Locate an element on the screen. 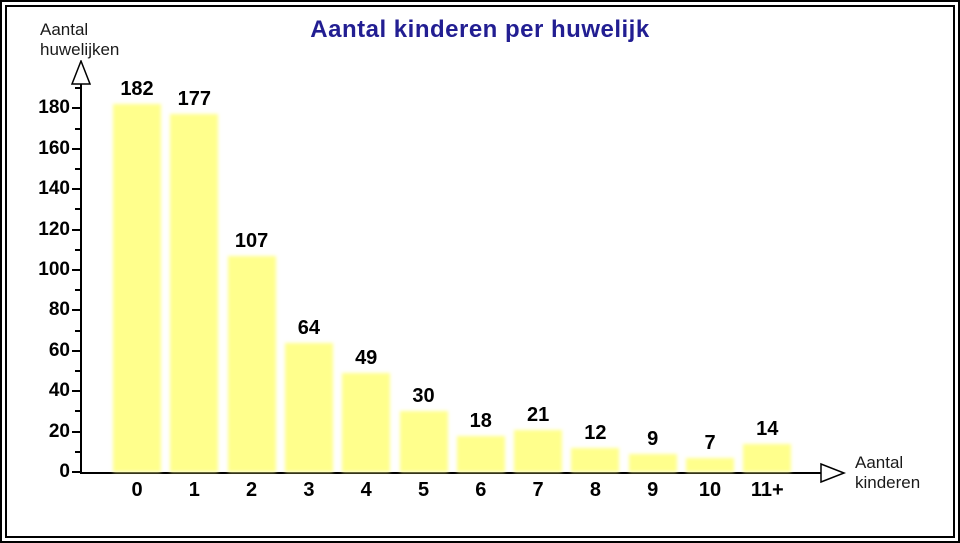 This screenshot has width=960, height=543. bar-value-label: 64 is located at coordinates (309, 327).